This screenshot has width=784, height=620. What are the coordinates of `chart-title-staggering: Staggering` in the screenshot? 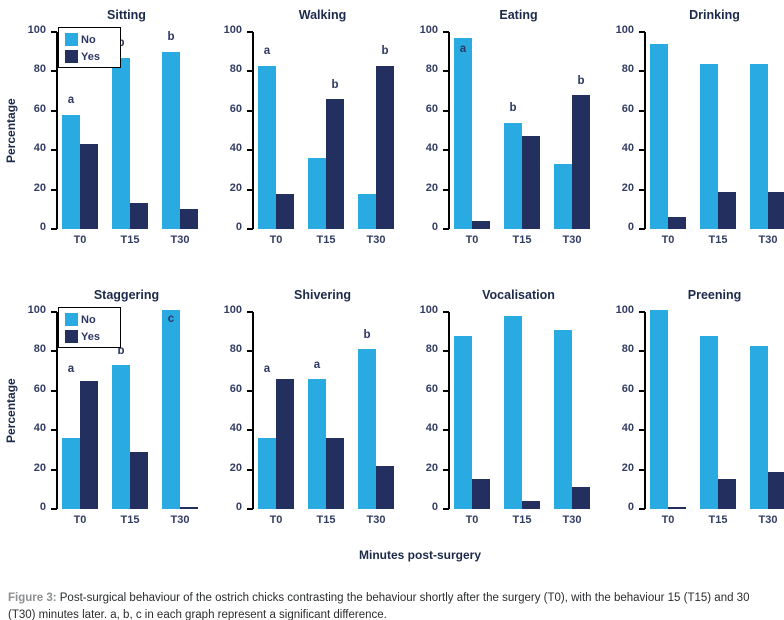 It's located at (126, 295).